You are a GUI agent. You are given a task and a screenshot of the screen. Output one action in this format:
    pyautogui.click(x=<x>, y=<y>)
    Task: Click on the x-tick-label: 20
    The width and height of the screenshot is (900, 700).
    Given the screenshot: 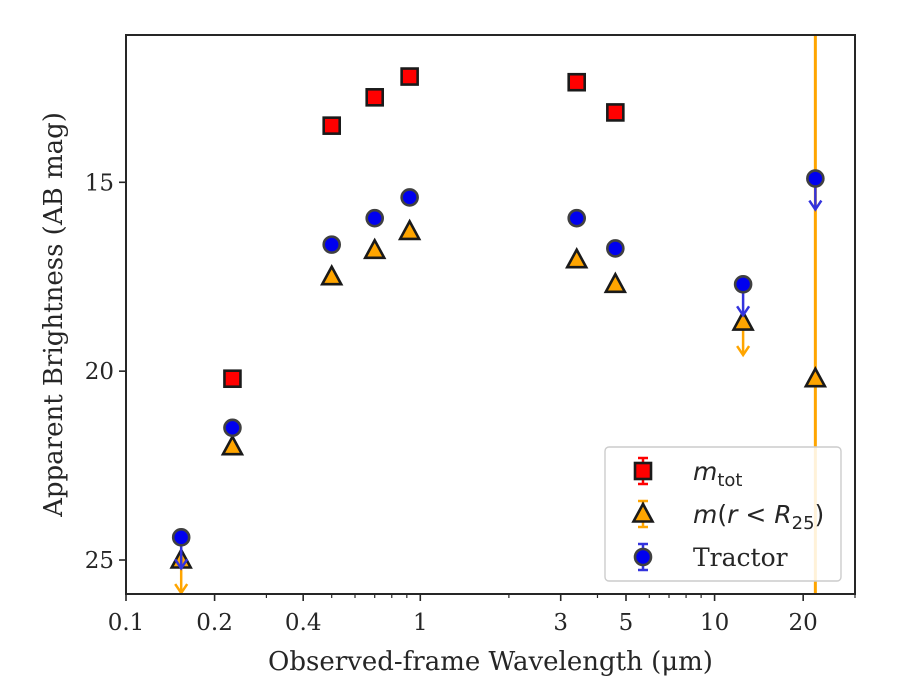 What is the action you would take?
    pyautogui.click(x=803, y=623)
    